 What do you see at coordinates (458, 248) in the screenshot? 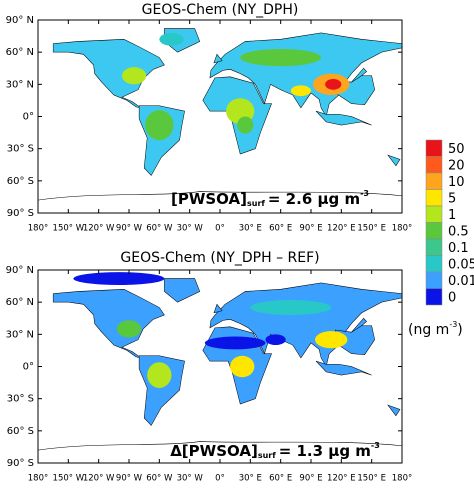
I see `colorbar-label: 0.1` at bounding box center [458, 248].